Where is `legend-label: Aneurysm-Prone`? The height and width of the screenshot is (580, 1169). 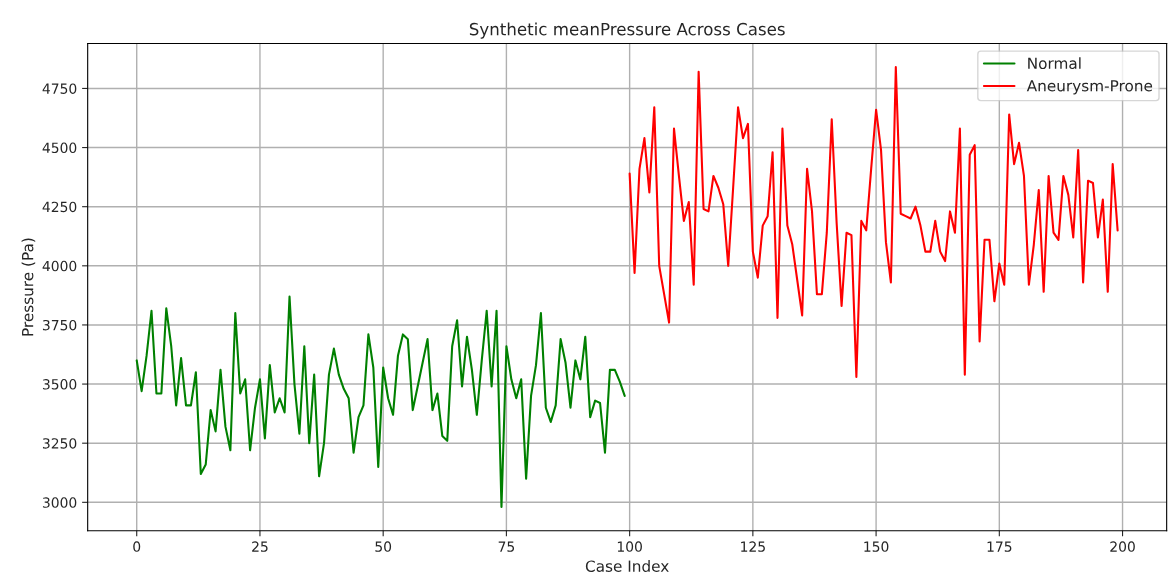
legend-label: Aneurysm-Prone is located at coordinates (1089, 87).